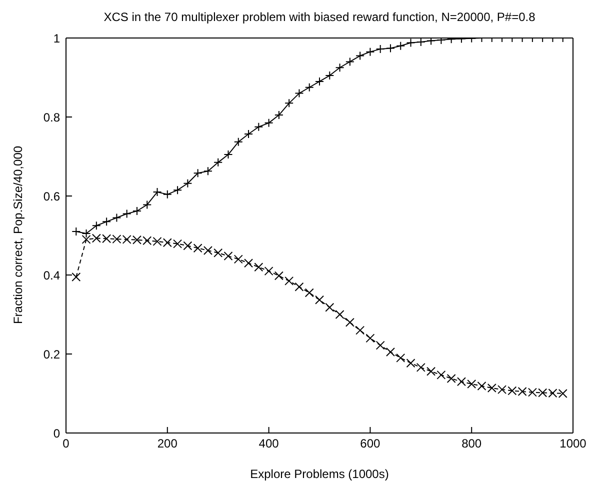  I want to click on x-tick-label: 800, so click(472, 443).